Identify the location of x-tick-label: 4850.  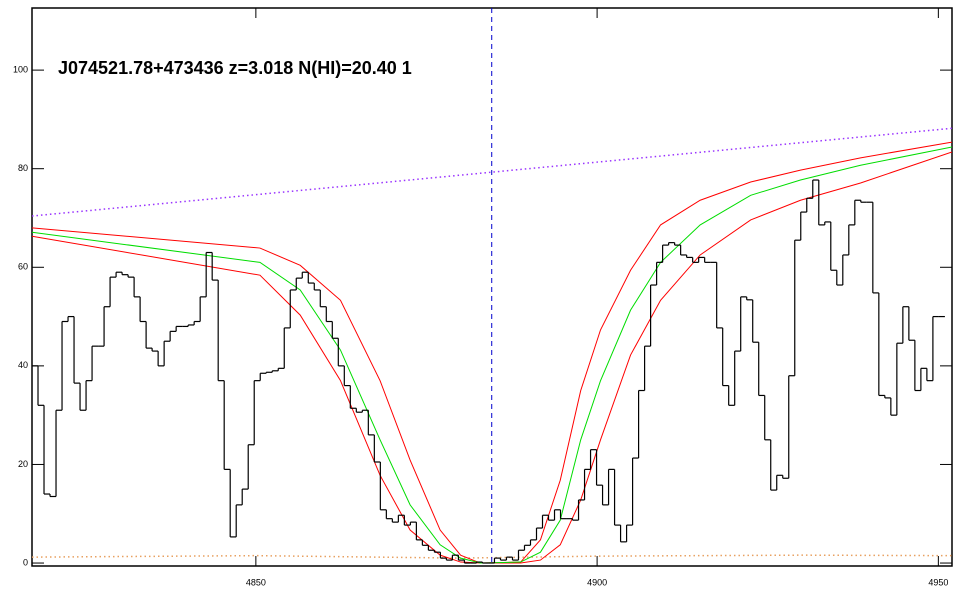
(256, 582).